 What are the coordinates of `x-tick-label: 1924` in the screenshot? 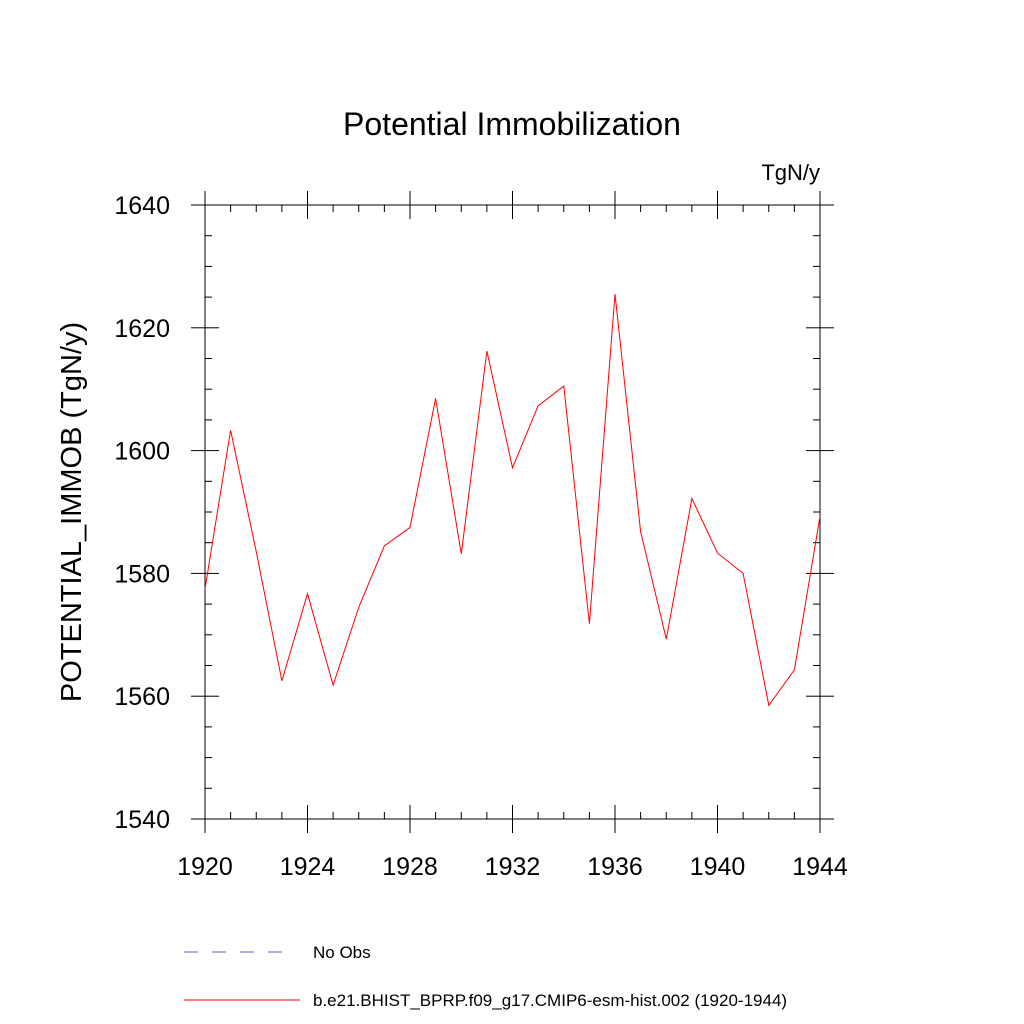 It's located at (308, 867).